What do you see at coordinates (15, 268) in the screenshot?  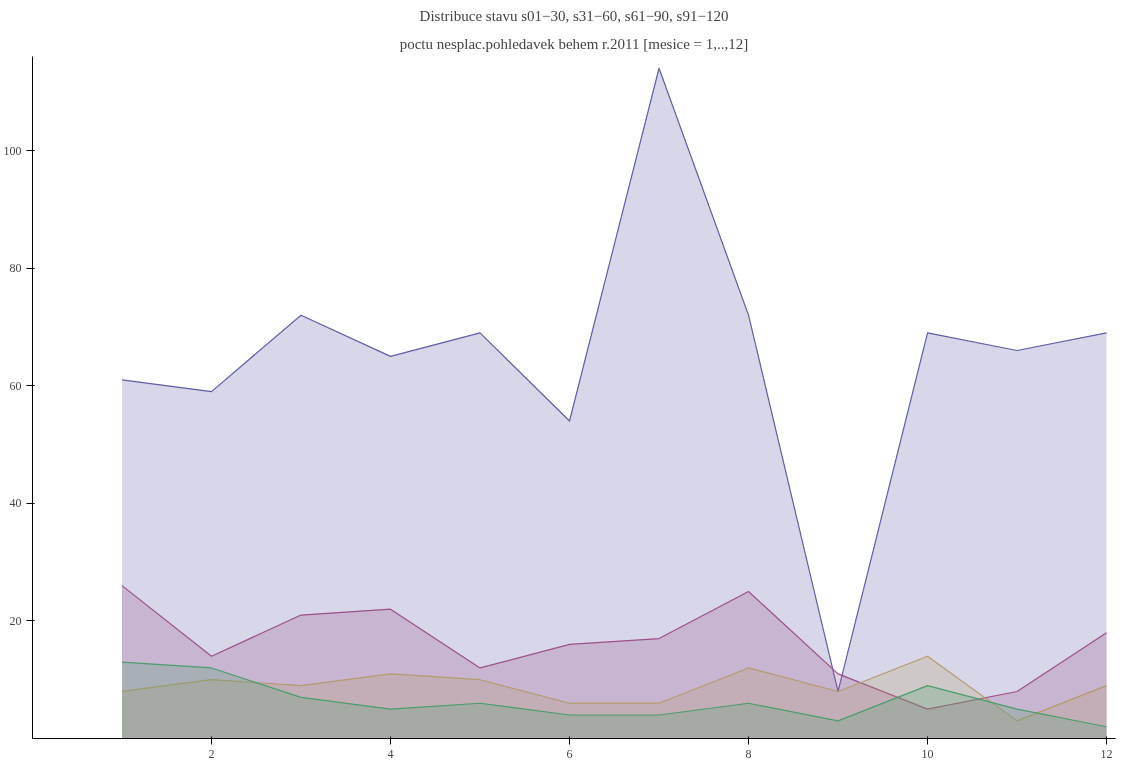 I see `y-tick-label: 80` at bounding box center [15, 268].